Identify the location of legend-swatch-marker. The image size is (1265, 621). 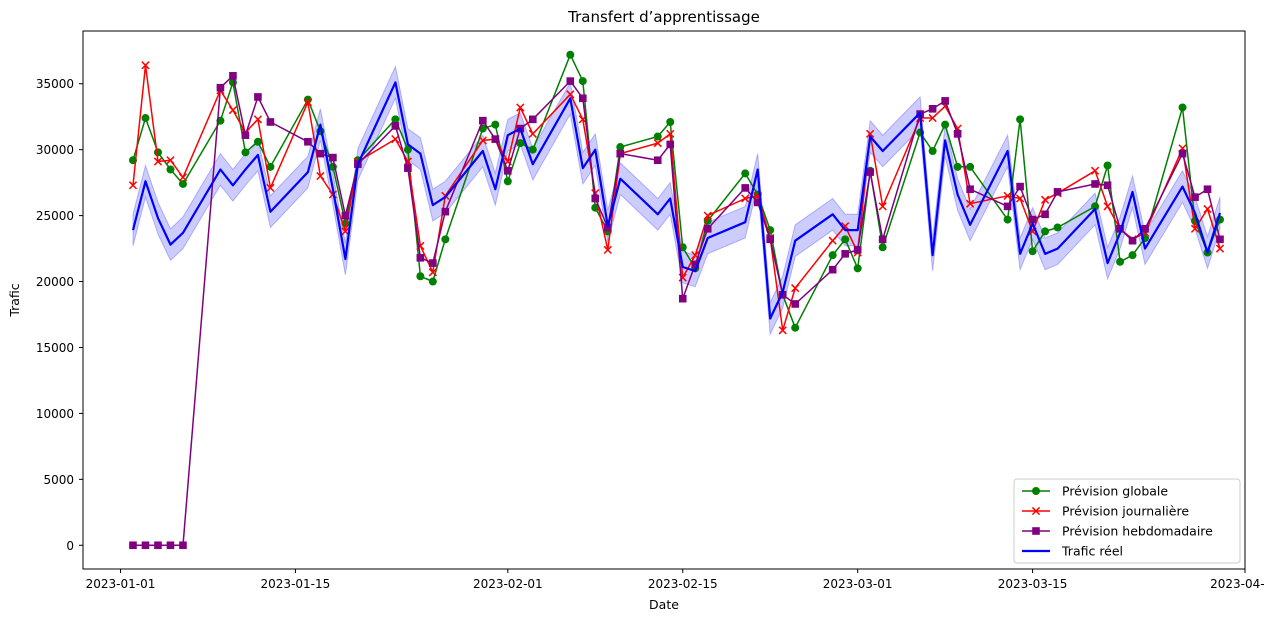
(1036, 491).